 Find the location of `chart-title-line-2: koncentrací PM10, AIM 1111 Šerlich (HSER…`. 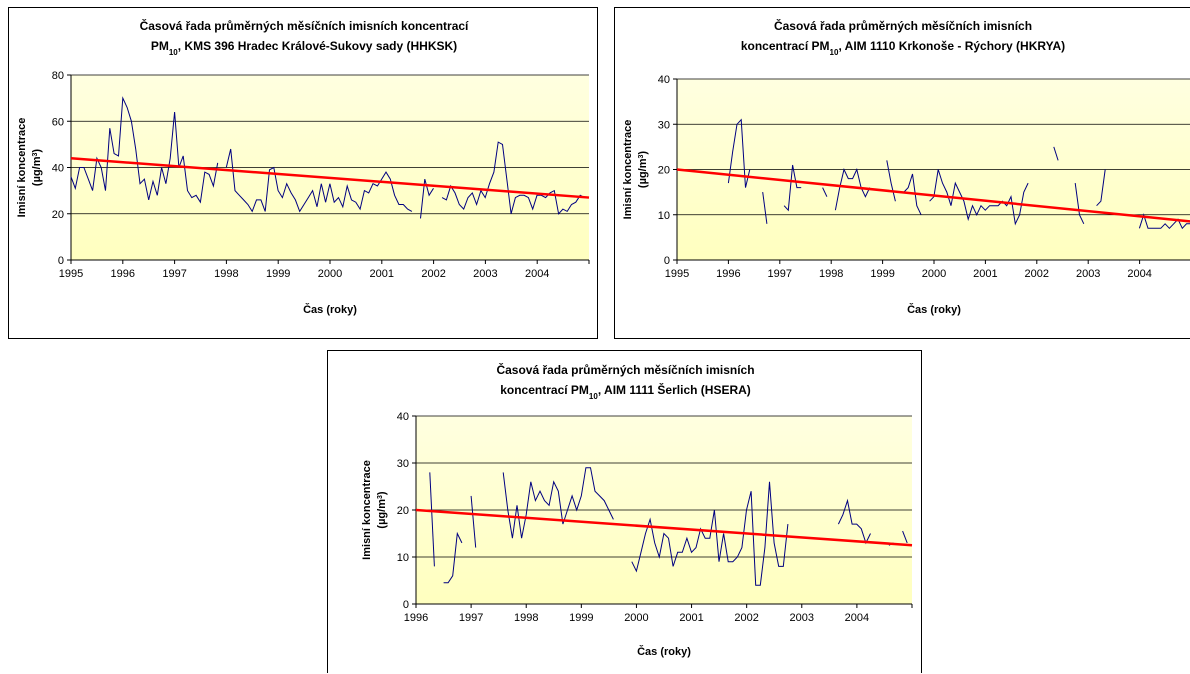

chart-title-line-2: koncentrací PM10, AIM 1111 Šerlich (HSER… is located at coordinates (625, 391).